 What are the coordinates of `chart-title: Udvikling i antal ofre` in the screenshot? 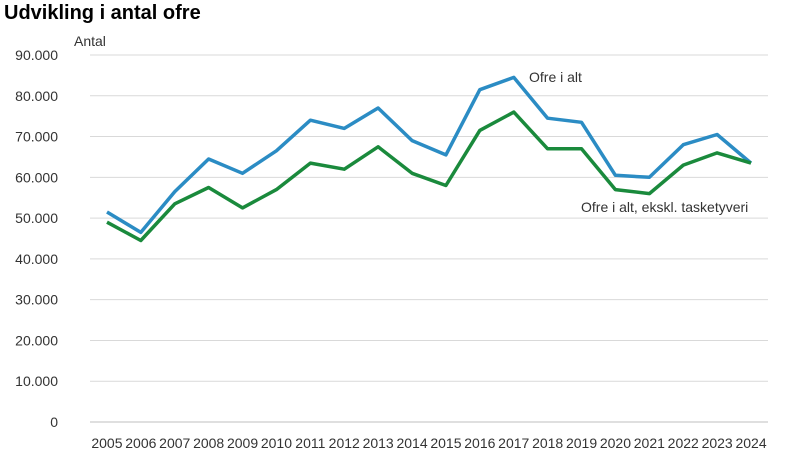 It's located at (102, 13).